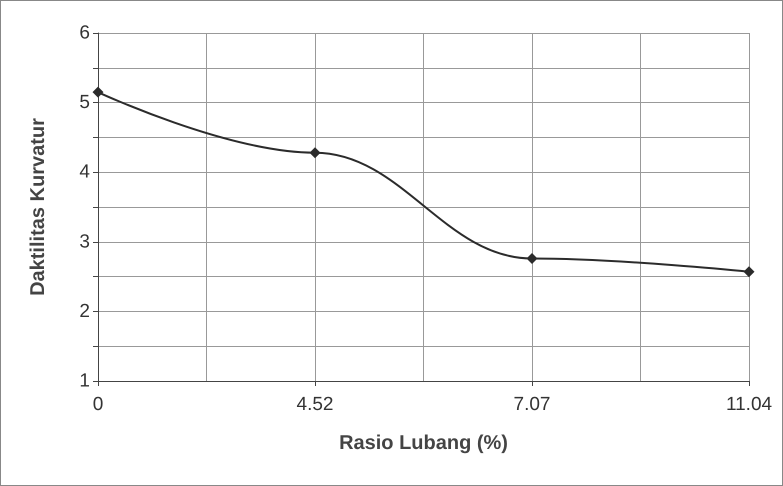  I want to click on y-tick-label: 5, so click(84, 103).